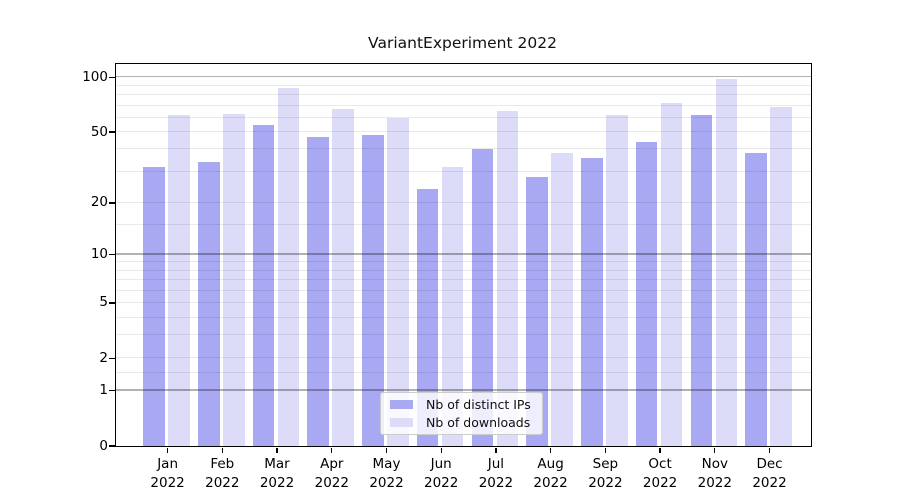 This screenshot has width=900, height=500. I want to click on x-tick-label: Dec 2022, so click(769, 473).